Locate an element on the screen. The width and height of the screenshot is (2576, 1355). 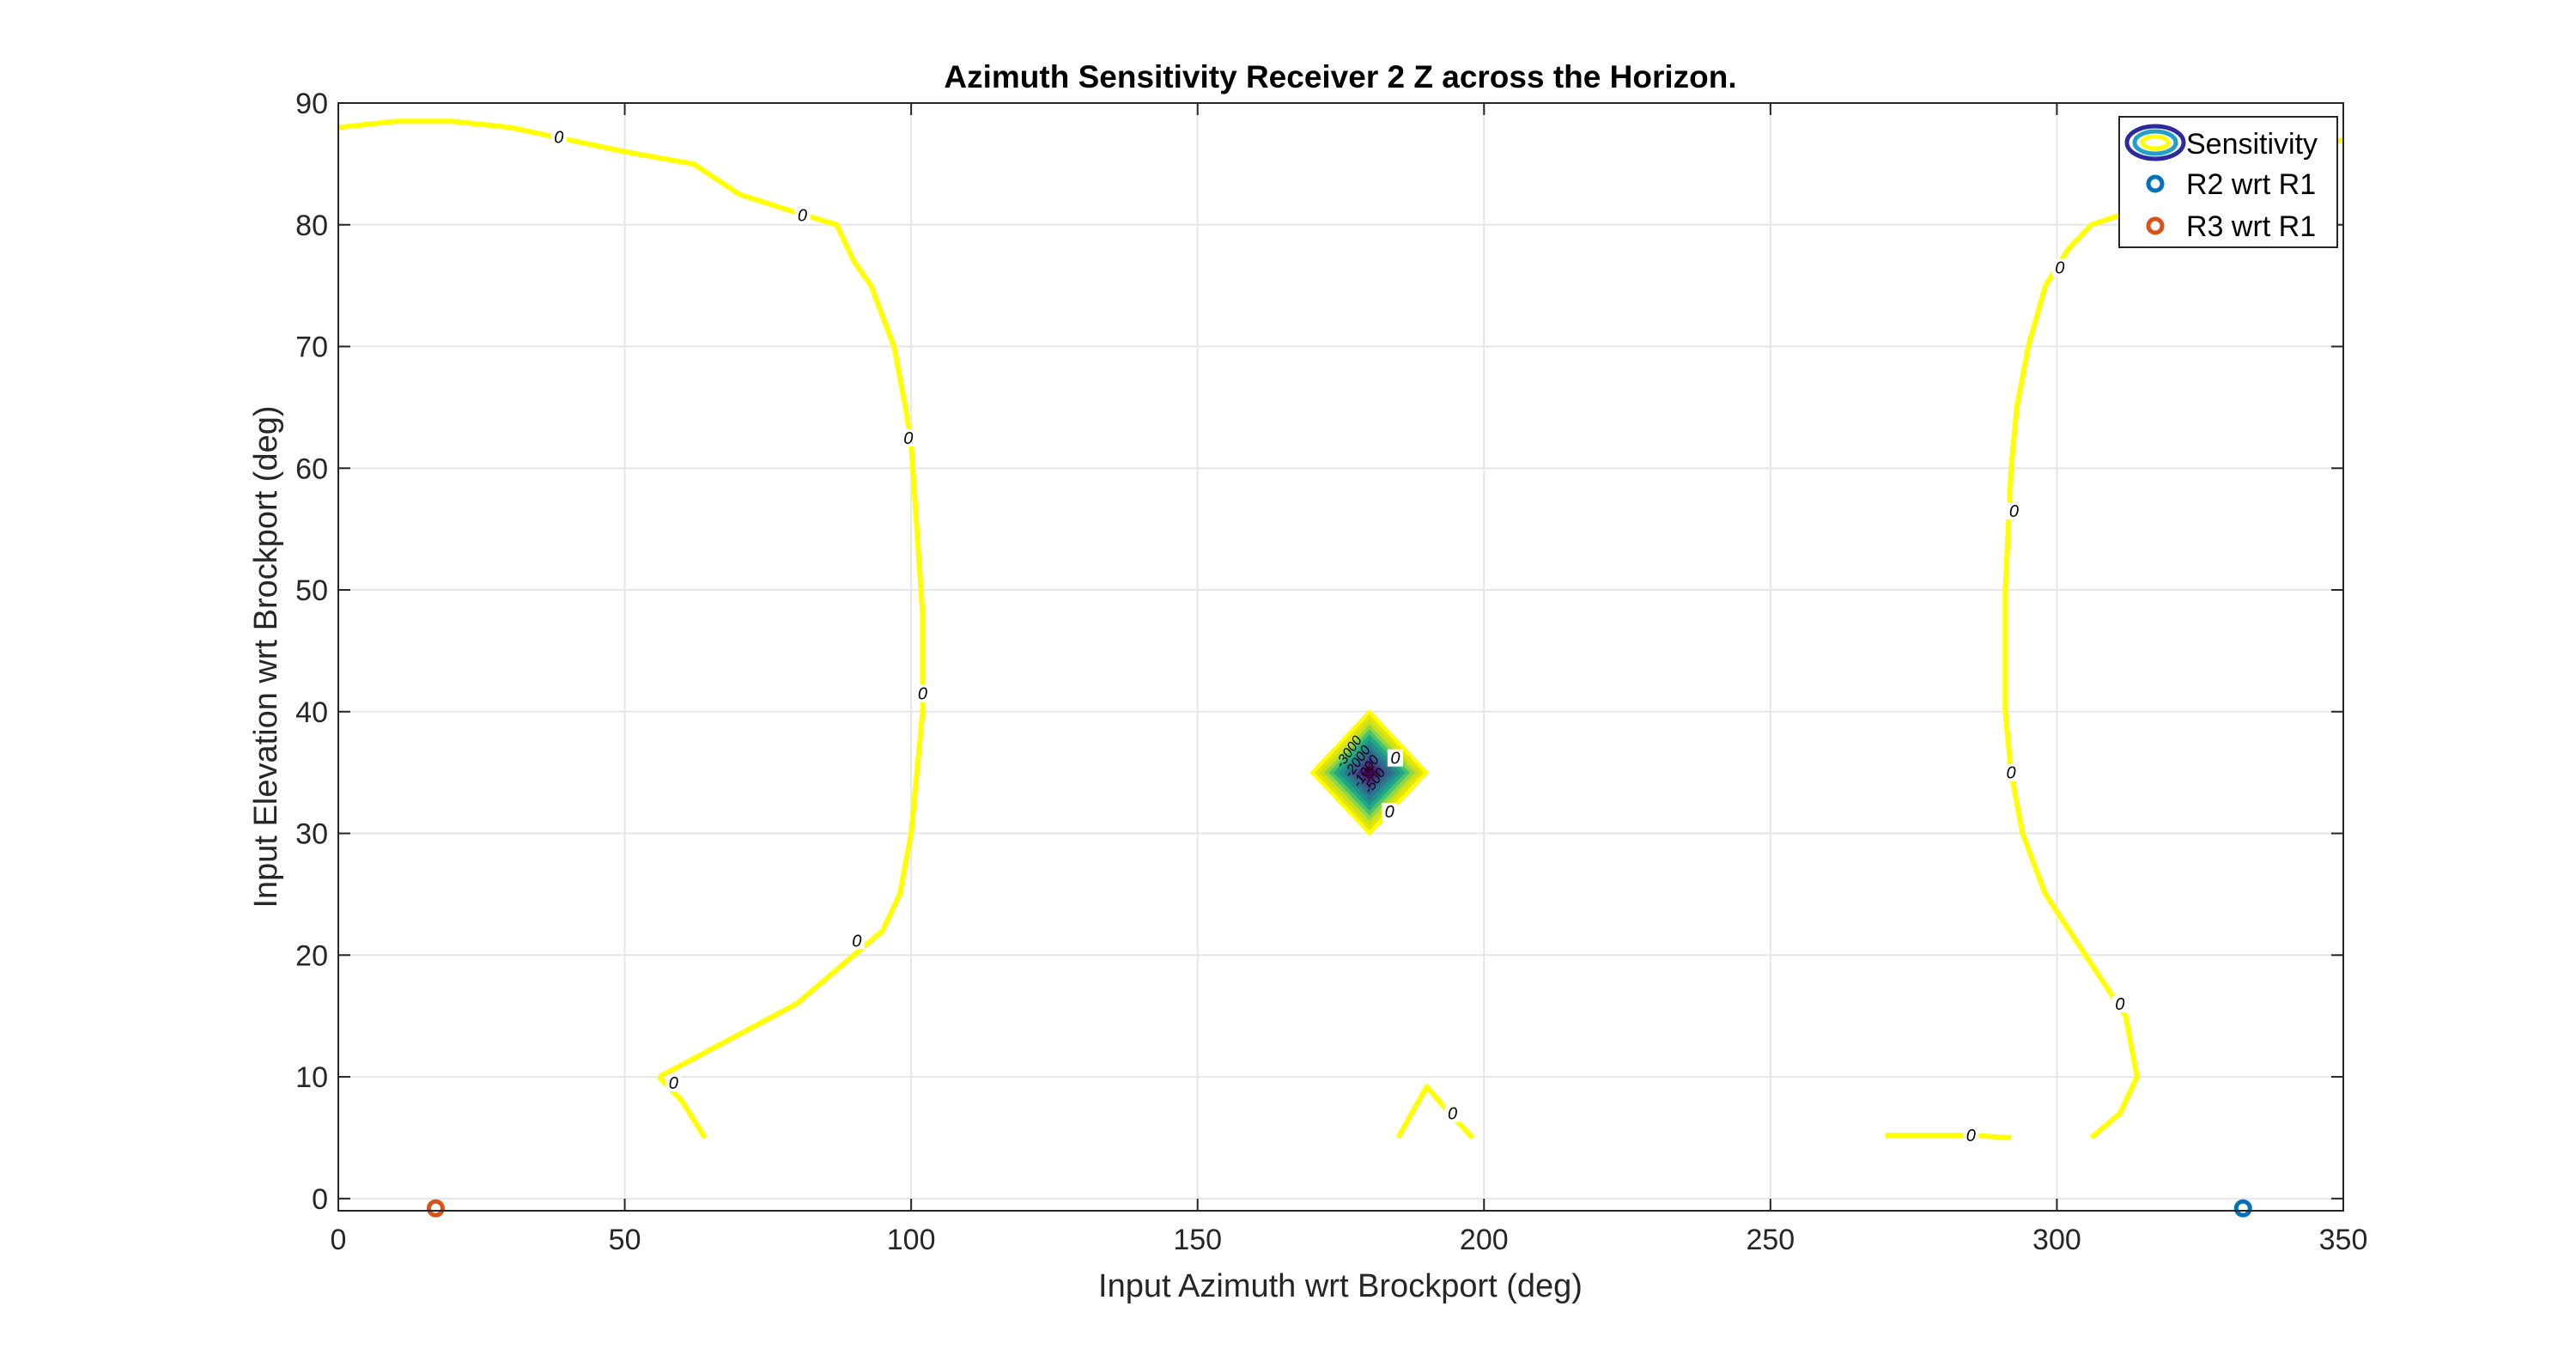
y-axis-label: Input Elevation wrt Brockport (deg) is located at coordinates (266, 656).